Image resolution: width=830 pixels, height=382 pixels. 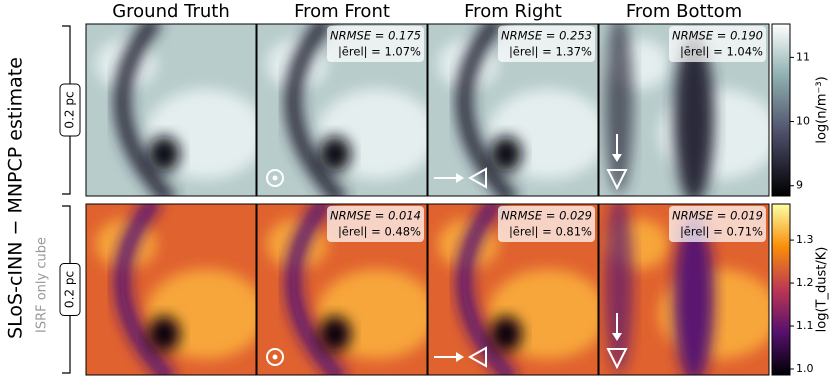 I want to click on metric-erel: |ērel| = 1.04%, so click(x=721, y=52).